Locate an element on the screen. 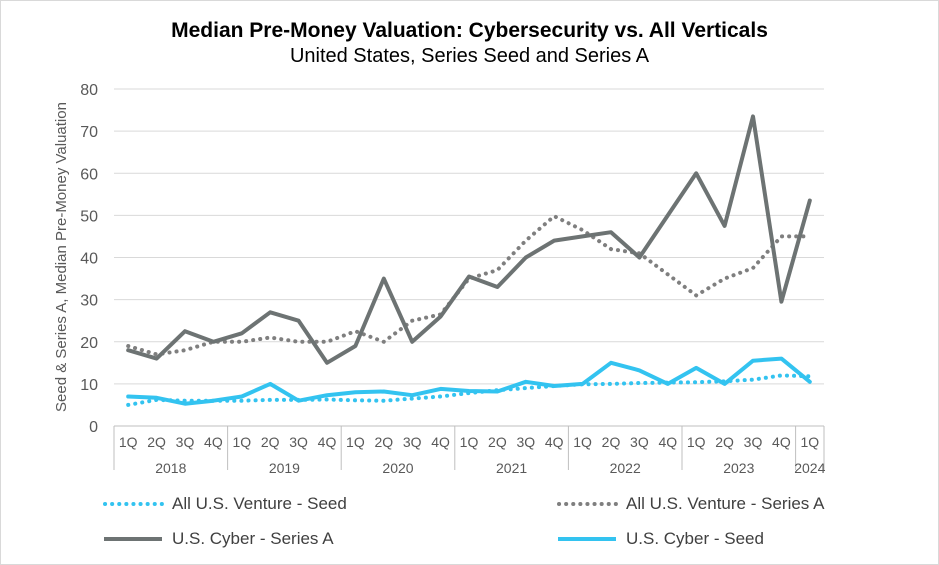 This screenshot has height=565, width=939. legend-label-cyber-series-a: U.S. Cyber - Series A is located at coordinates (253, 538).